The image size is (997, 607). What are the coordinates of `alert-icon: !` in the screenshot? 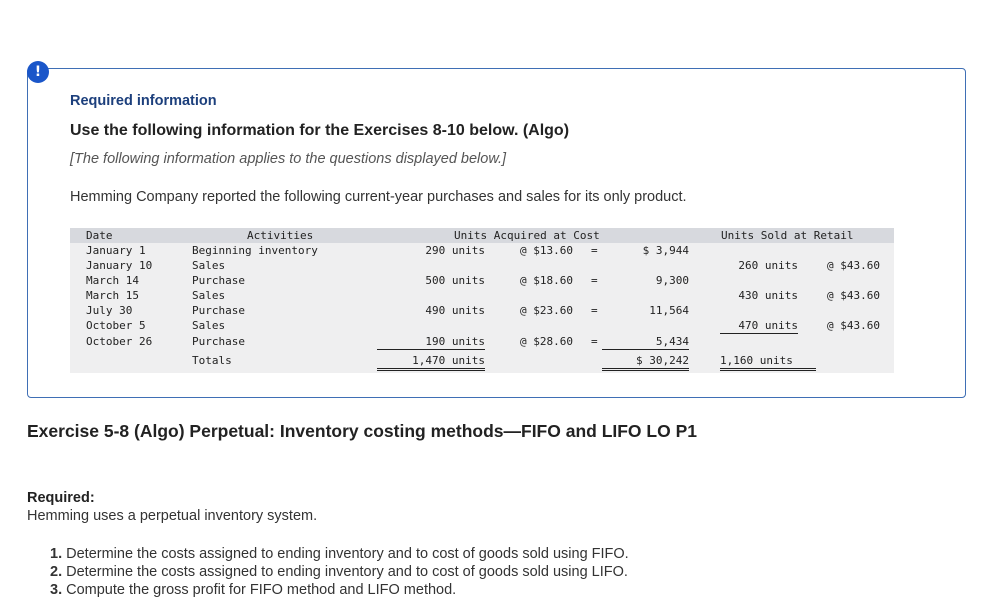 It's located at (38, 72).